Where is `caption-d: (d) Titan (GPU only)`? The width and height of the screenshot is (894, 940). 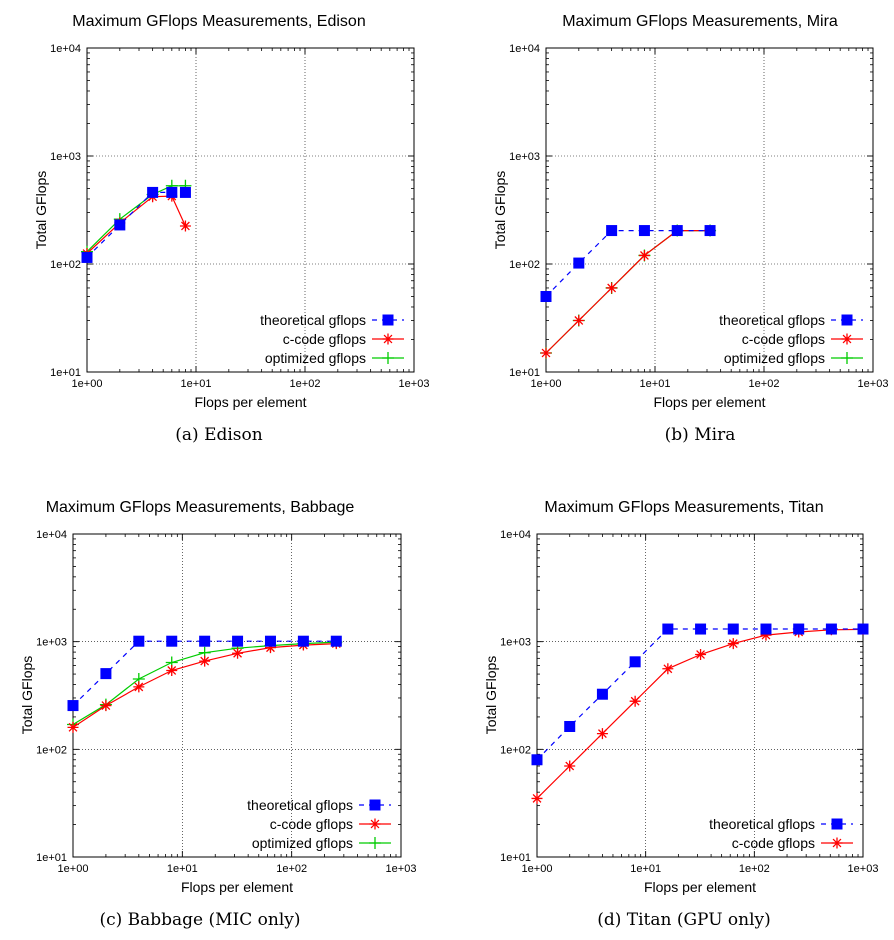 caption-d: (d) Titan (GPU only) is located at coordinates (684, 920).